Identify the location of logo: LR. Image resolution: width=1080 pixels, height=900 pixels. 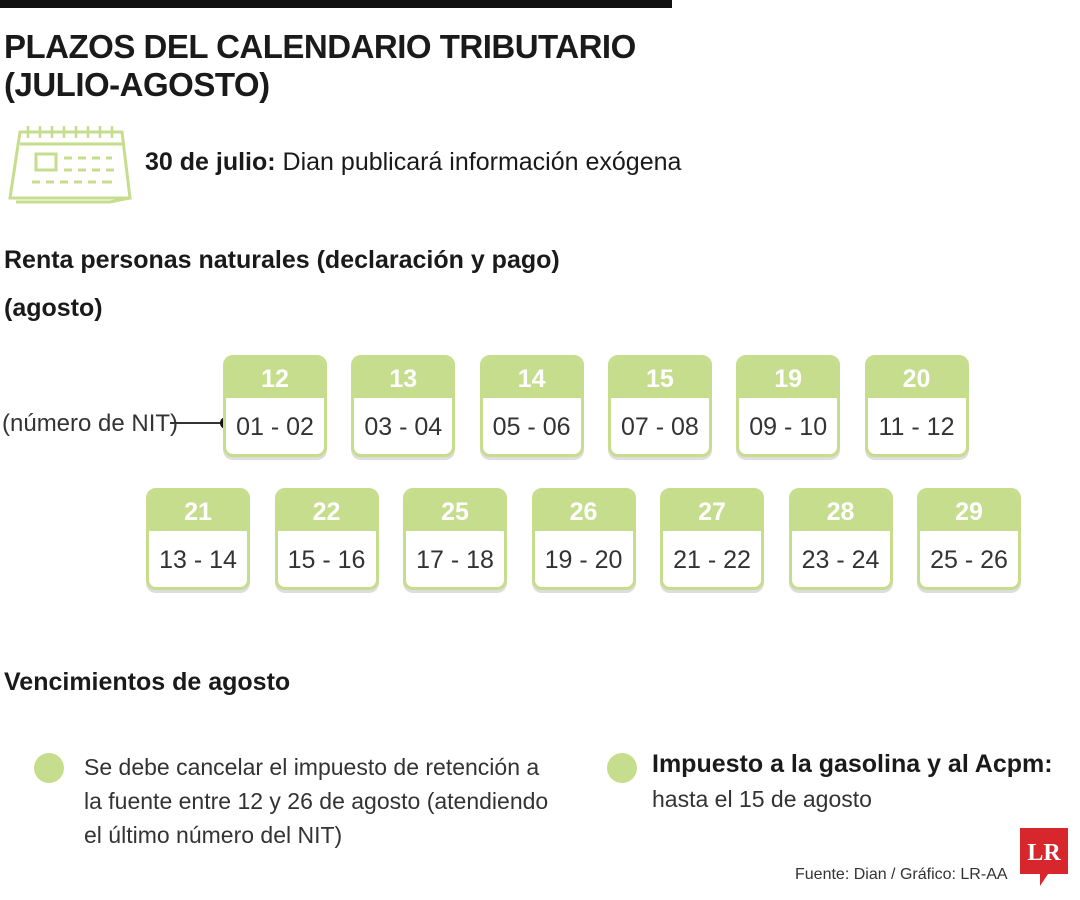
(1044, 857).